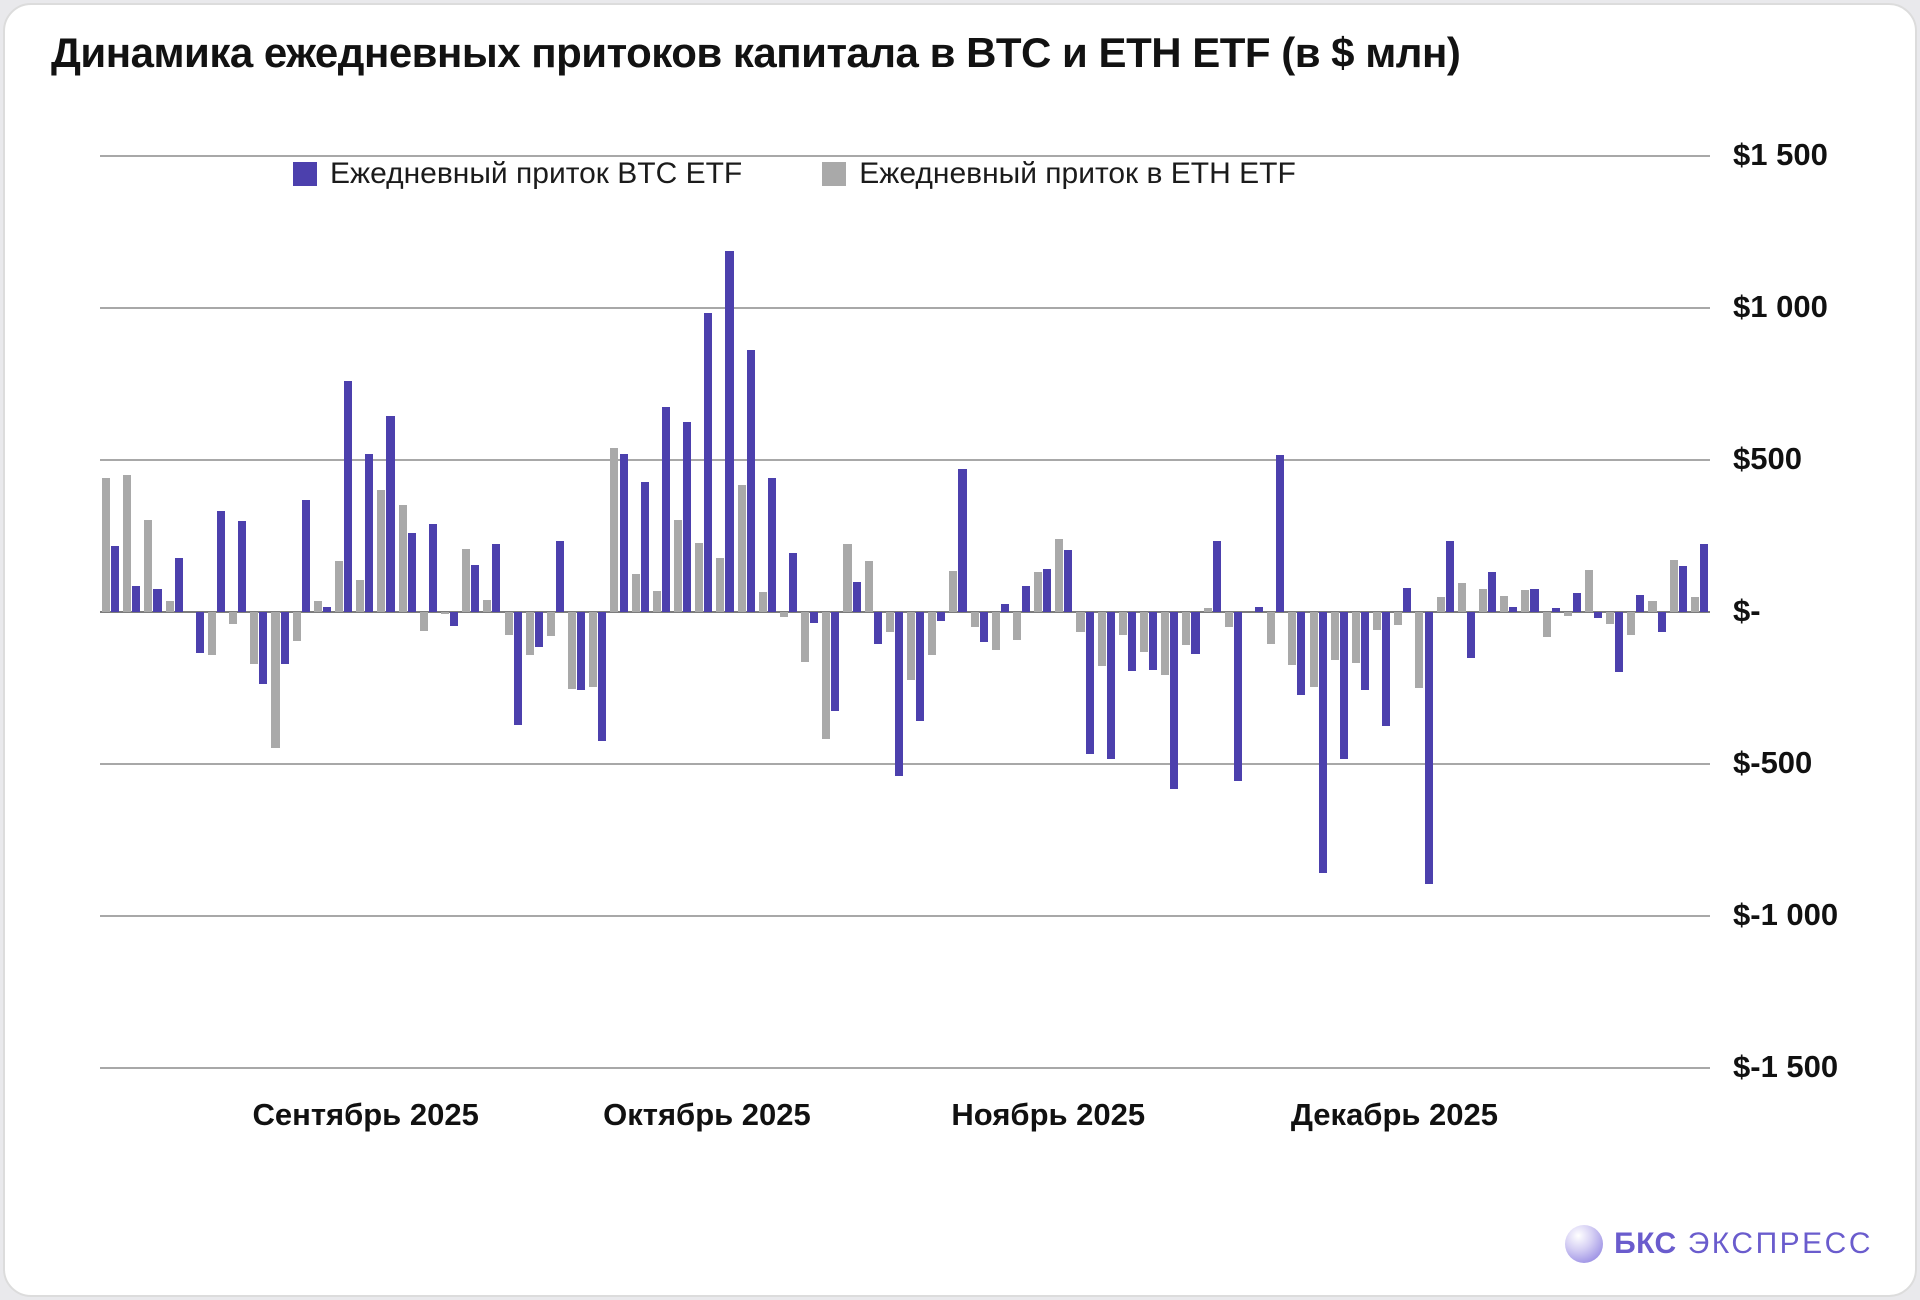  What do you see at coordinates (1048, 1114) in the screenshot?
I see `x-axis-month-label: Ноябрь 2025` at bounding box center [1048, 1114].